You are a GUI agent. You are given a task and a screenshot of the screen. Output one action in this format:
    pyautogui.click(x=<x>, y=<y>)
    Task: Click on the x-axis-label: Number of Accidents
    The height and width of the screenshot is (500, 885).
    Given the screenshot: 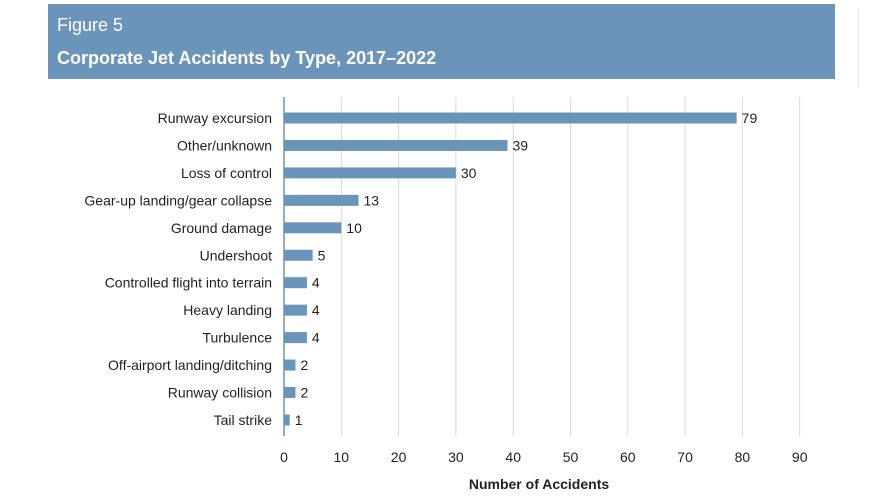 What is the action you would take?
    pyautogui.click(x=539, y=484)
    